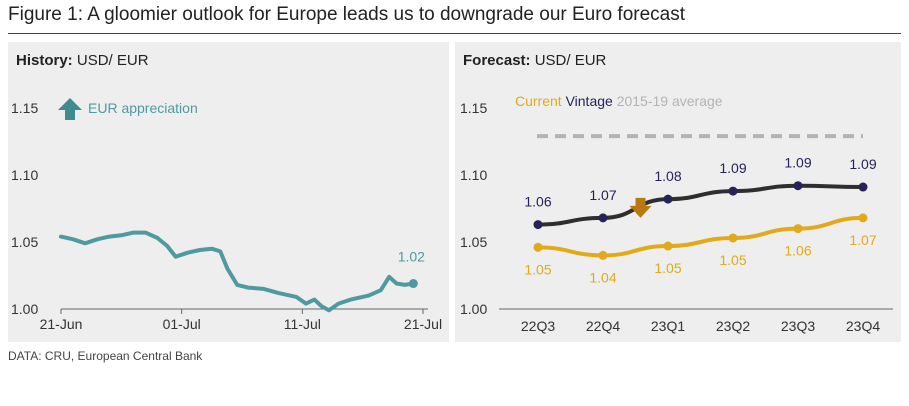  What do you see at coordinates (61, 324) in the screenshot?
I see `history-x-tick-label: 21-Jun` at bounding box center [61, 324].